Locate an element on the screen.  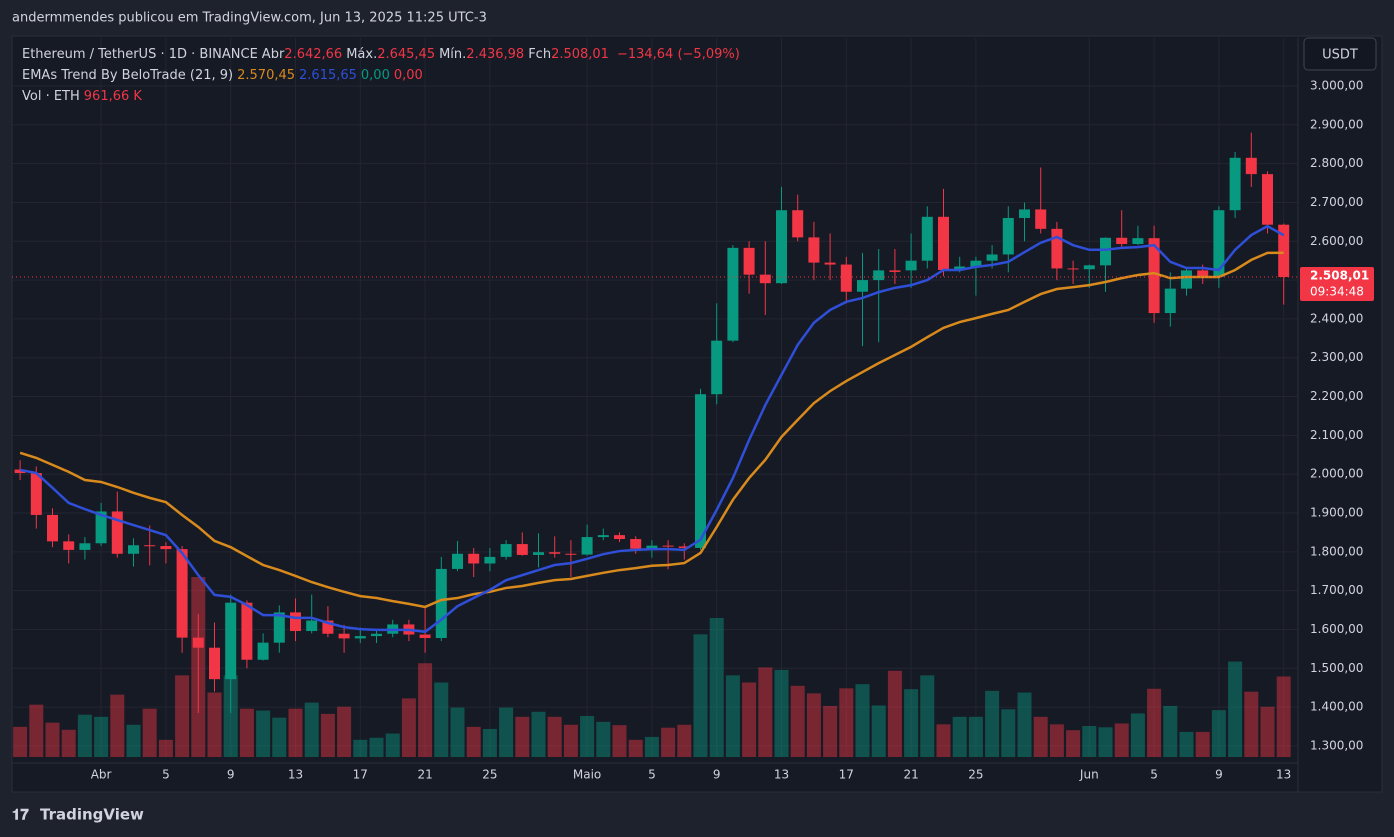
y-tick-label: 2.800,00 is located at coordinates (1336, 163).